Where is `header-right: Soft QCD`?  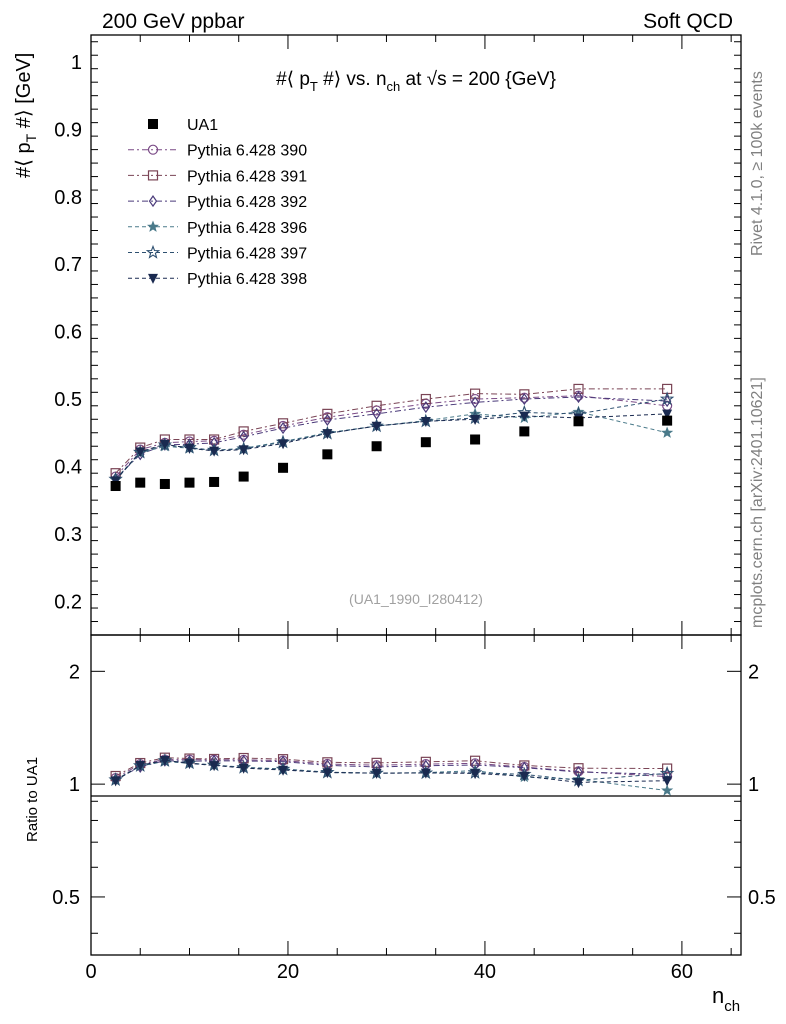 header-right: Soft QCD is located at coordinates (688, 21).